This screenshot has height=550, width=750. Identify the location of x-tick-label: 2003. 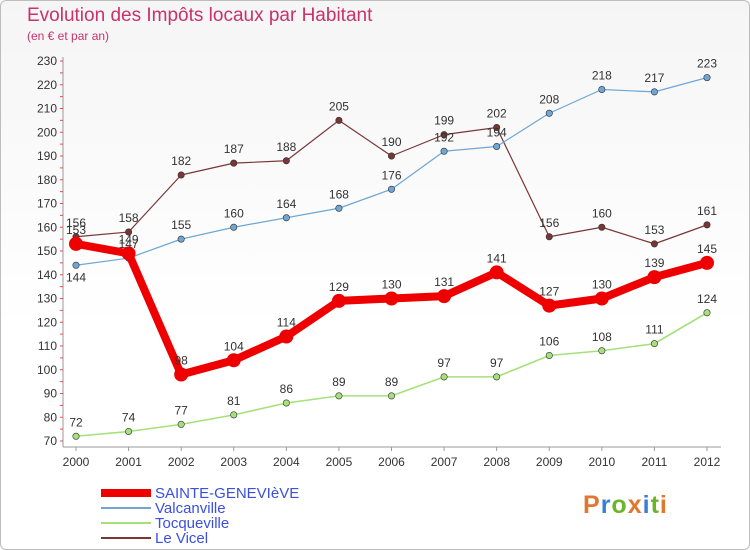
(233, 462).